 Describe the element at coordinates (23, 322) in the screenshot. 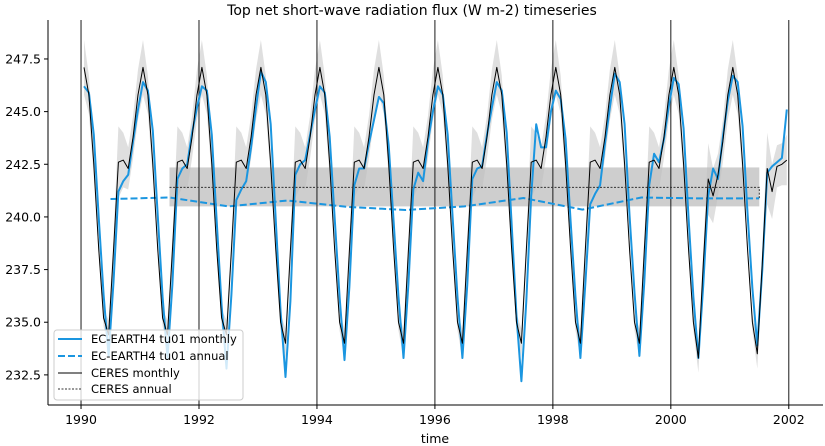

I see `y-tick-label: 235.0` at that location.